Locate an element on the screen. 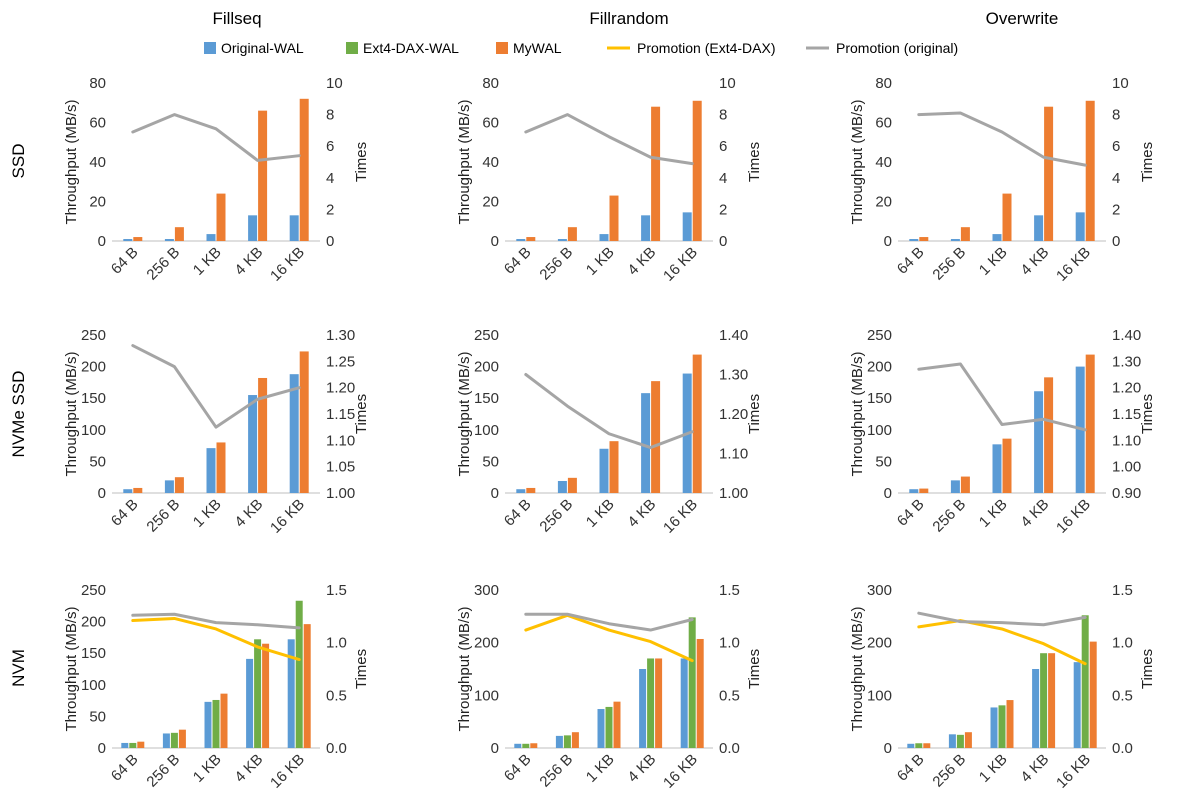 The height and width of the screenshot is (796, 1184). y2-tick-label: 10 is located at coordinates (334, 83).